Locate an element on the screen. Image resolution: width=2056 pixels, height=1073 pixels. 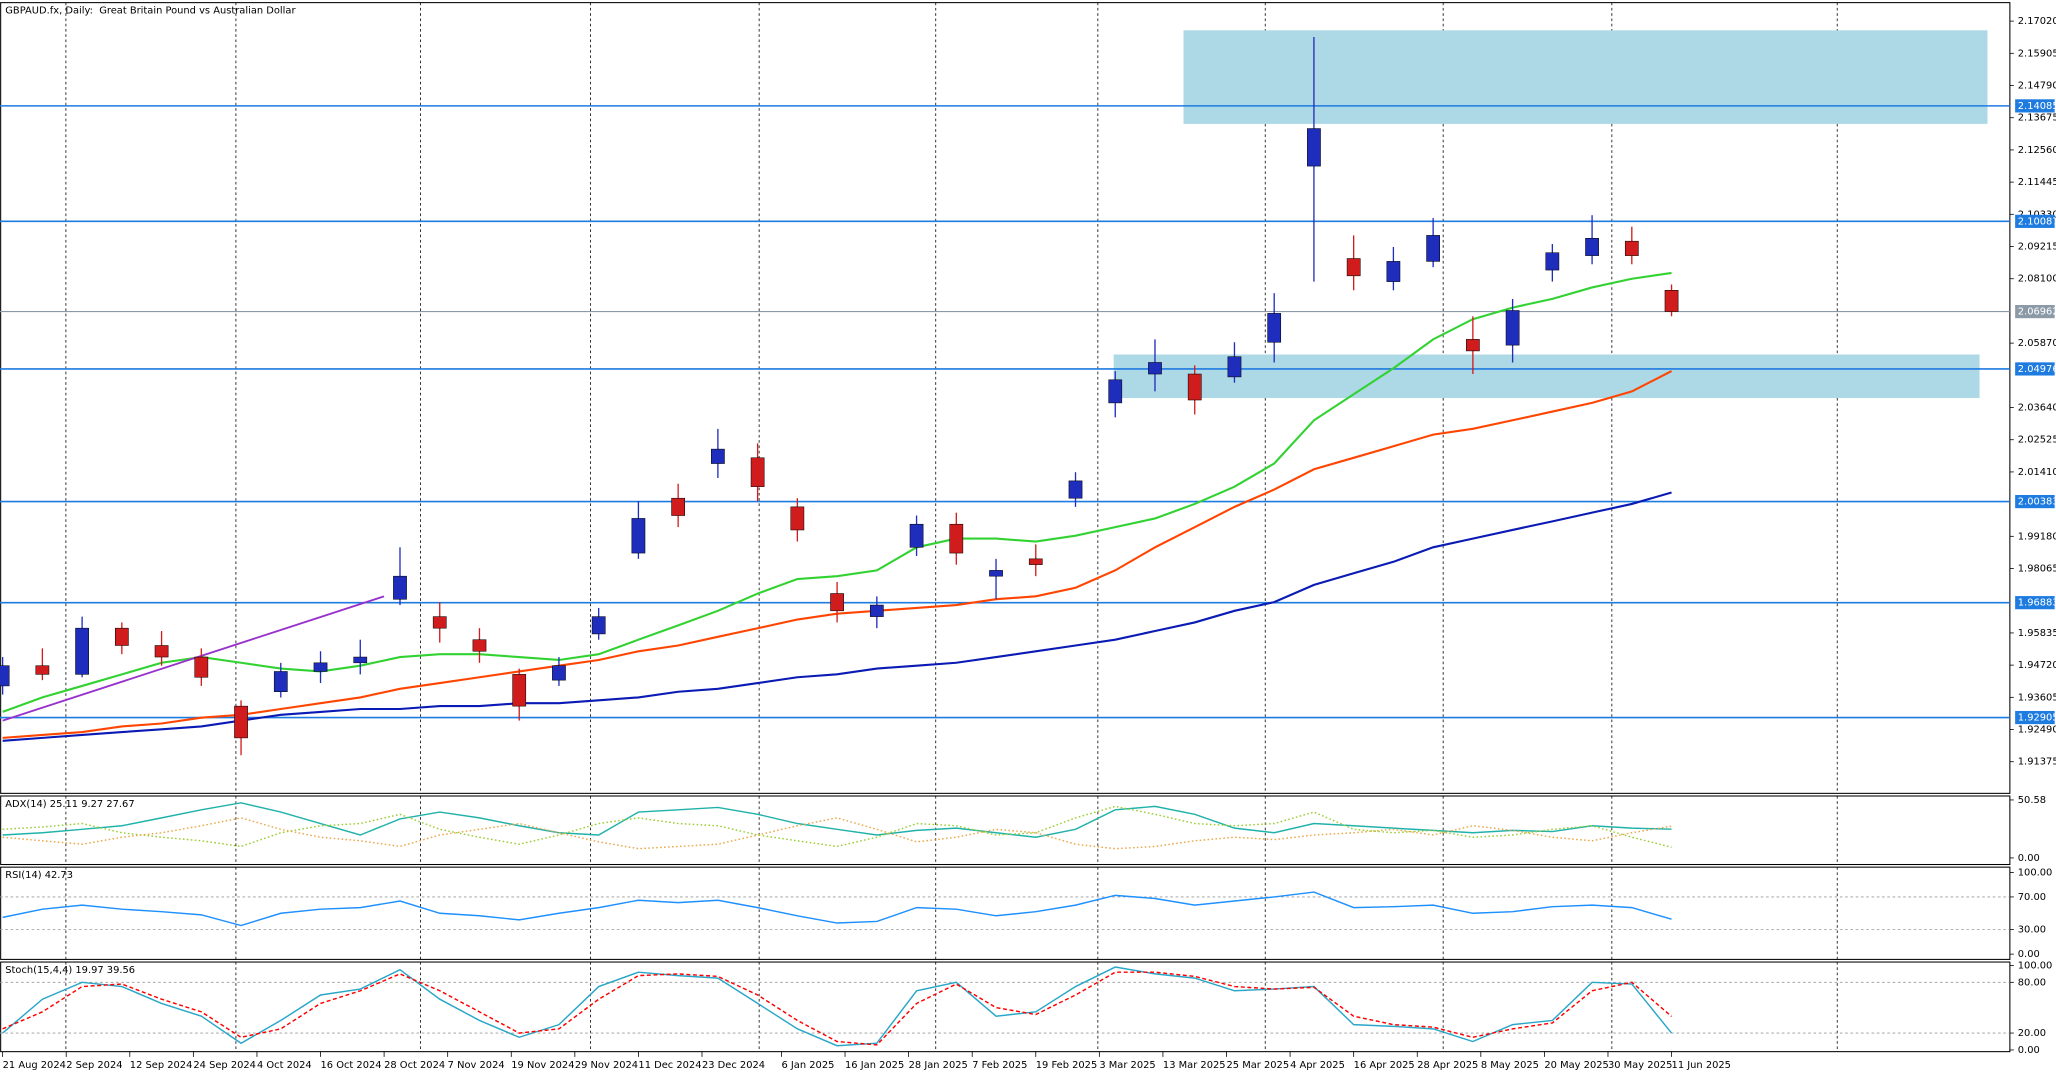
x-tick-label: 25 Mar 2025 is located at coordinates (1258, 1065).